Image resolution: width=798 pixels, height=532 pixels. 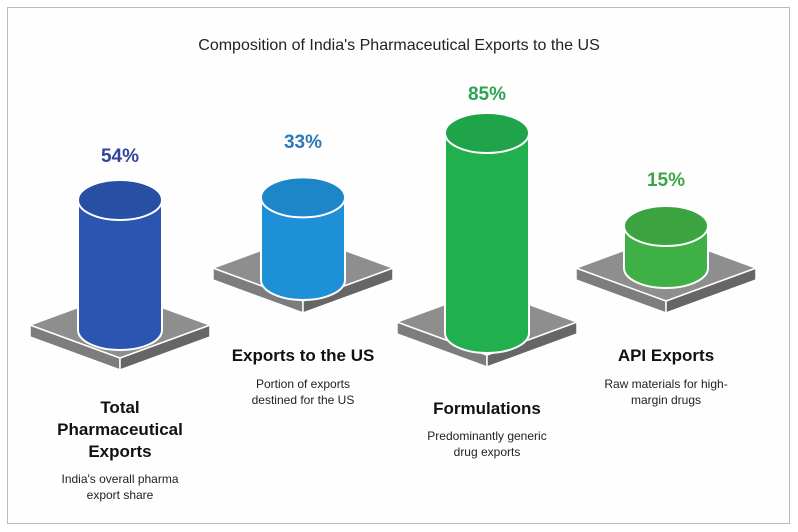 I want to click on value-label: 33%, so click(x=303, y=142).